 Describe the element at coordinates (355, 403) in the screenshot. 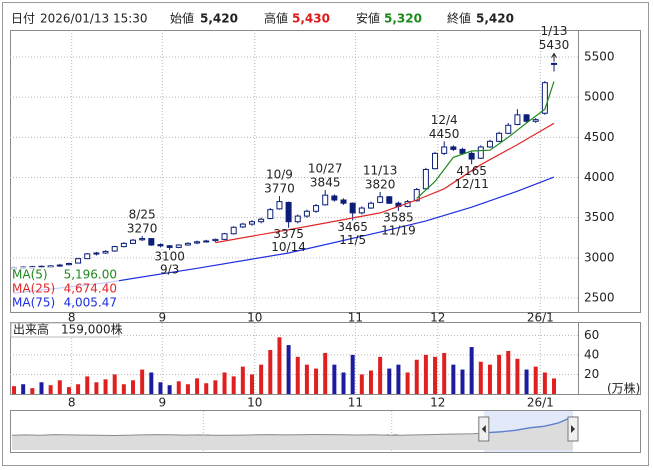

I see `x-tick-label: 11` at that location.